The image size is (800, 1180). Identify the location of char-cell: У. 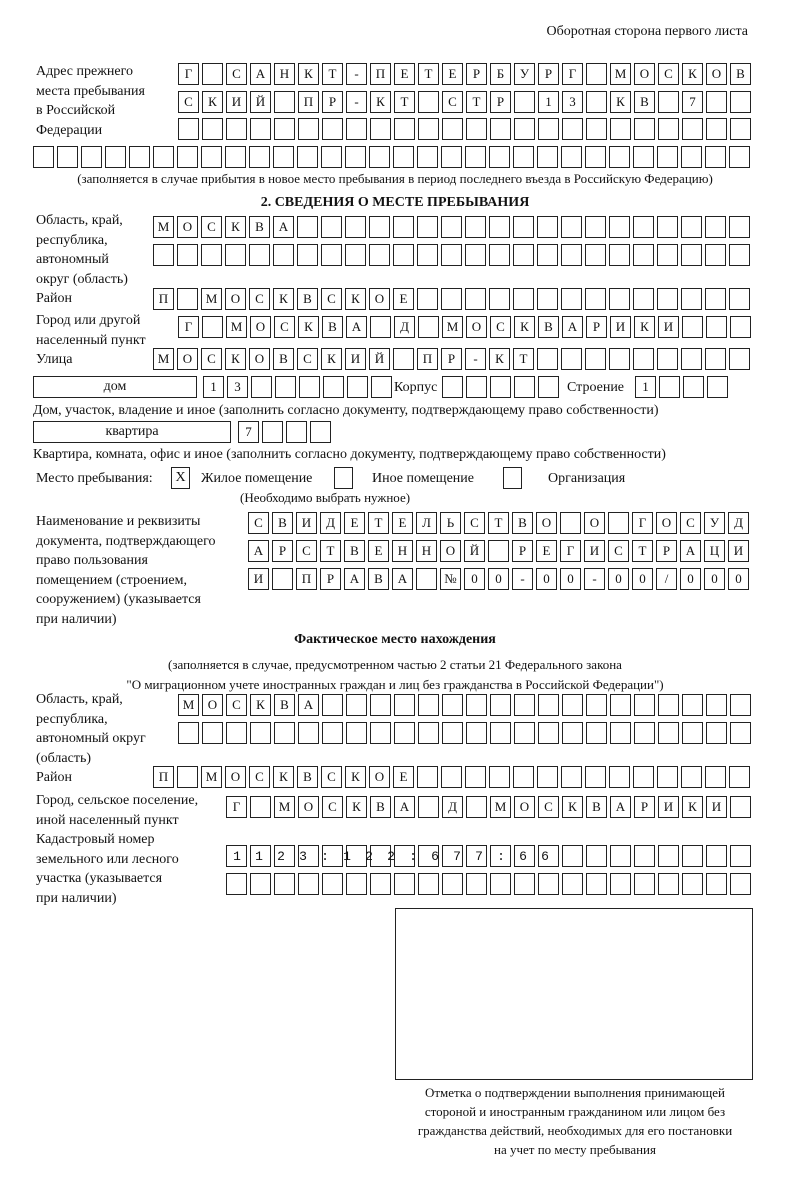
(714, 523).